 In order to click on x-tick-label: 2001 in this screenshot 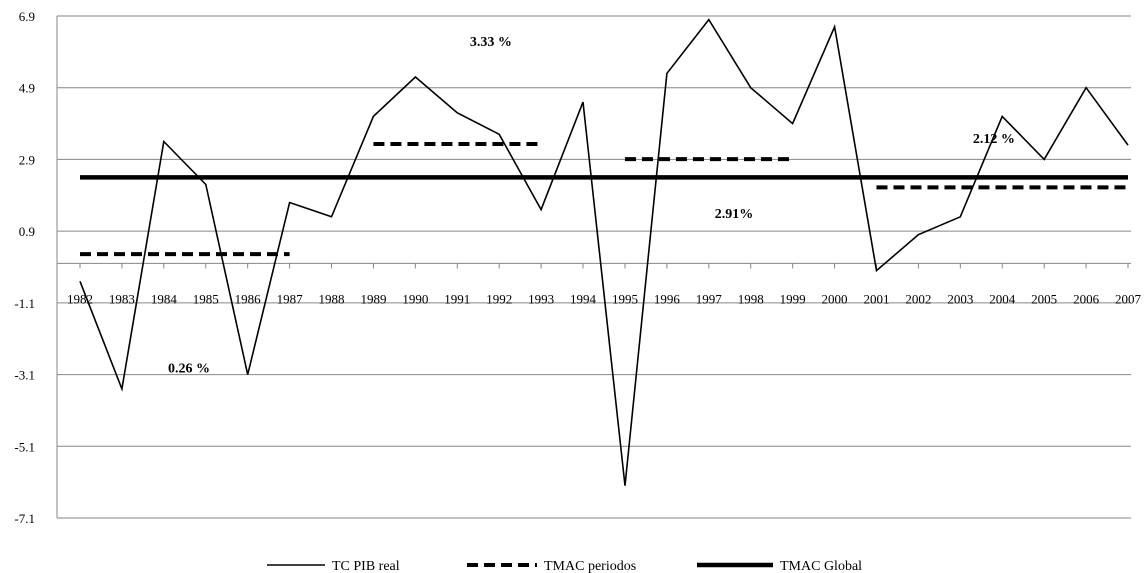, I will do `click(876, 298)`.